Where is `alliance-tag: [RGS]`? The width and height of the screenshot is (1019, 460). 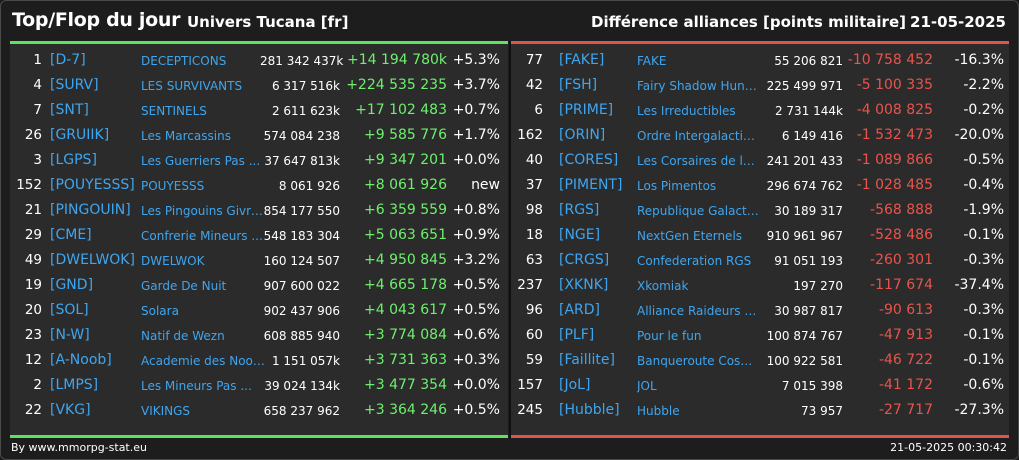
alliance-tag: [RGS] is located at coordinates (579, 210).